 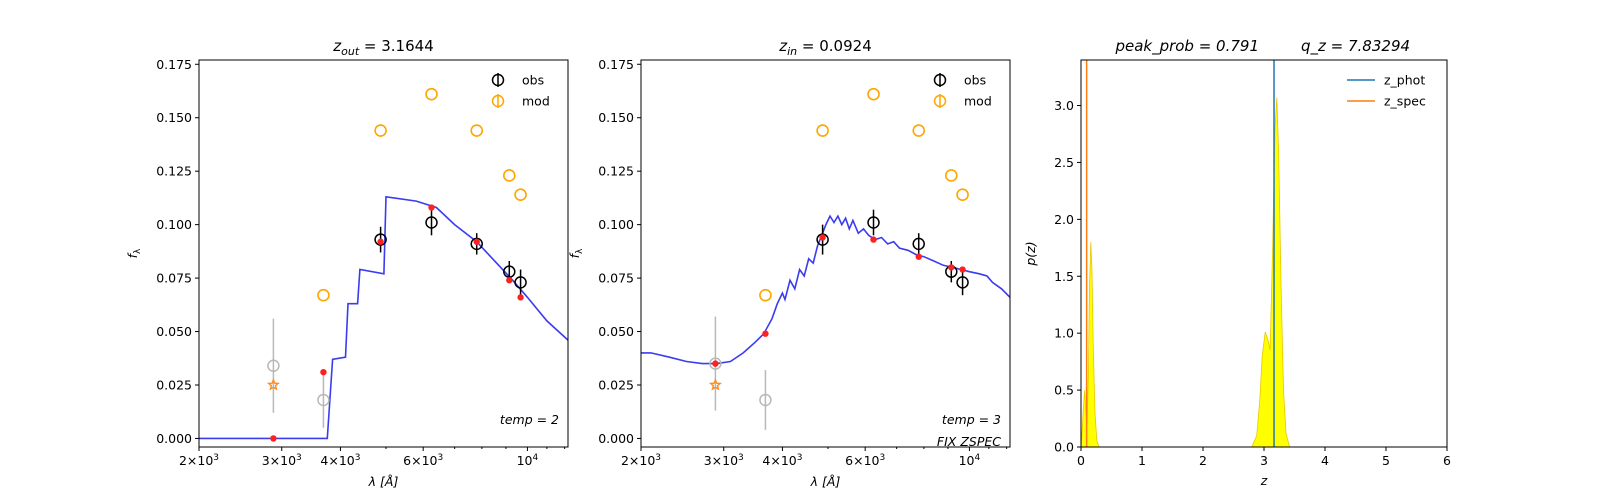 I want to click on y-tick-label: 2.5, so click(x=1064, y=162).